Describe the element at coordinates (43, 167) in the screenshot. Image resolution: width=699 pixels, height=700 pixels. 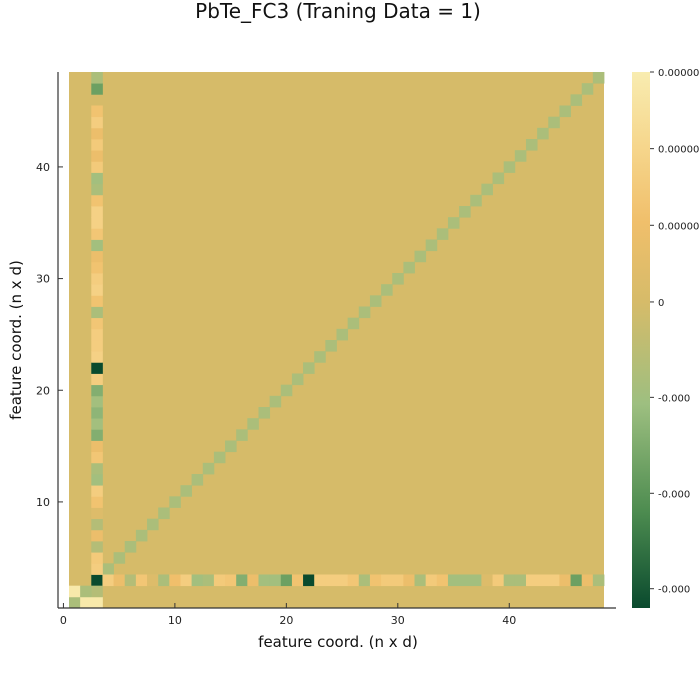
I see `y-tick-label: 40` at that location.